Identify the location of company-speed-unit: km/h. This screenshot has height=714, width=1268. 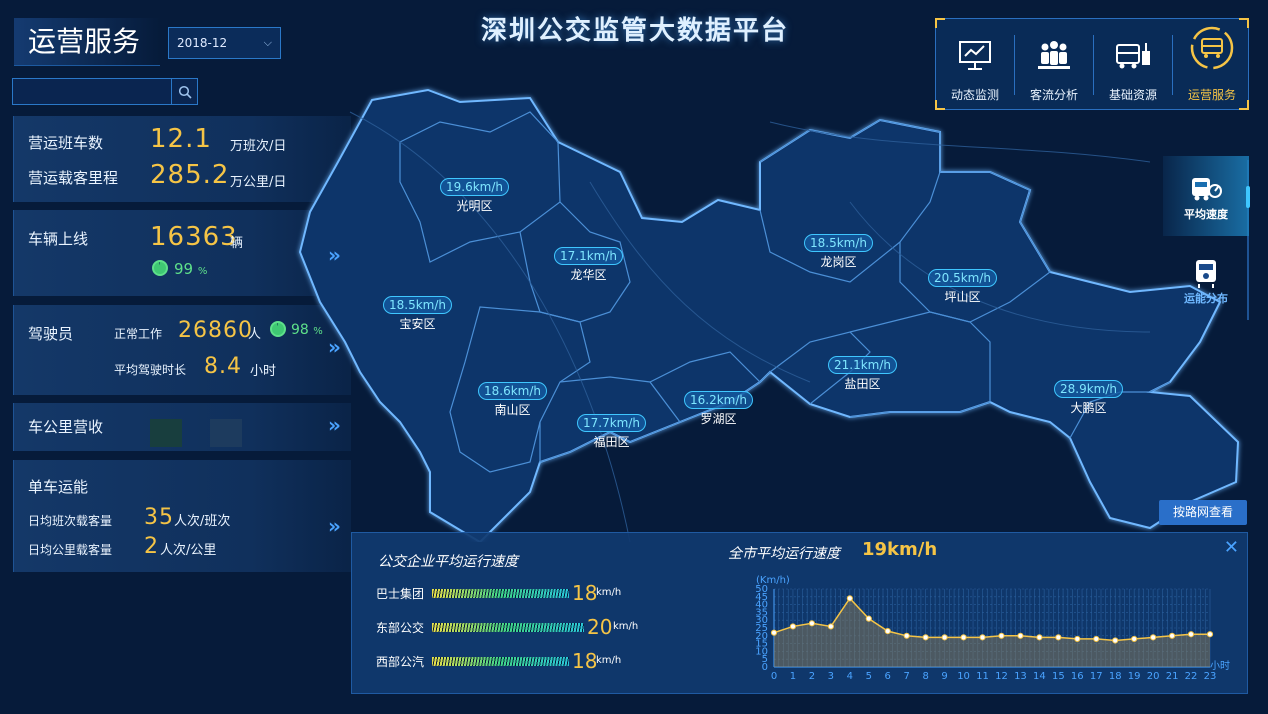
(626, 626).